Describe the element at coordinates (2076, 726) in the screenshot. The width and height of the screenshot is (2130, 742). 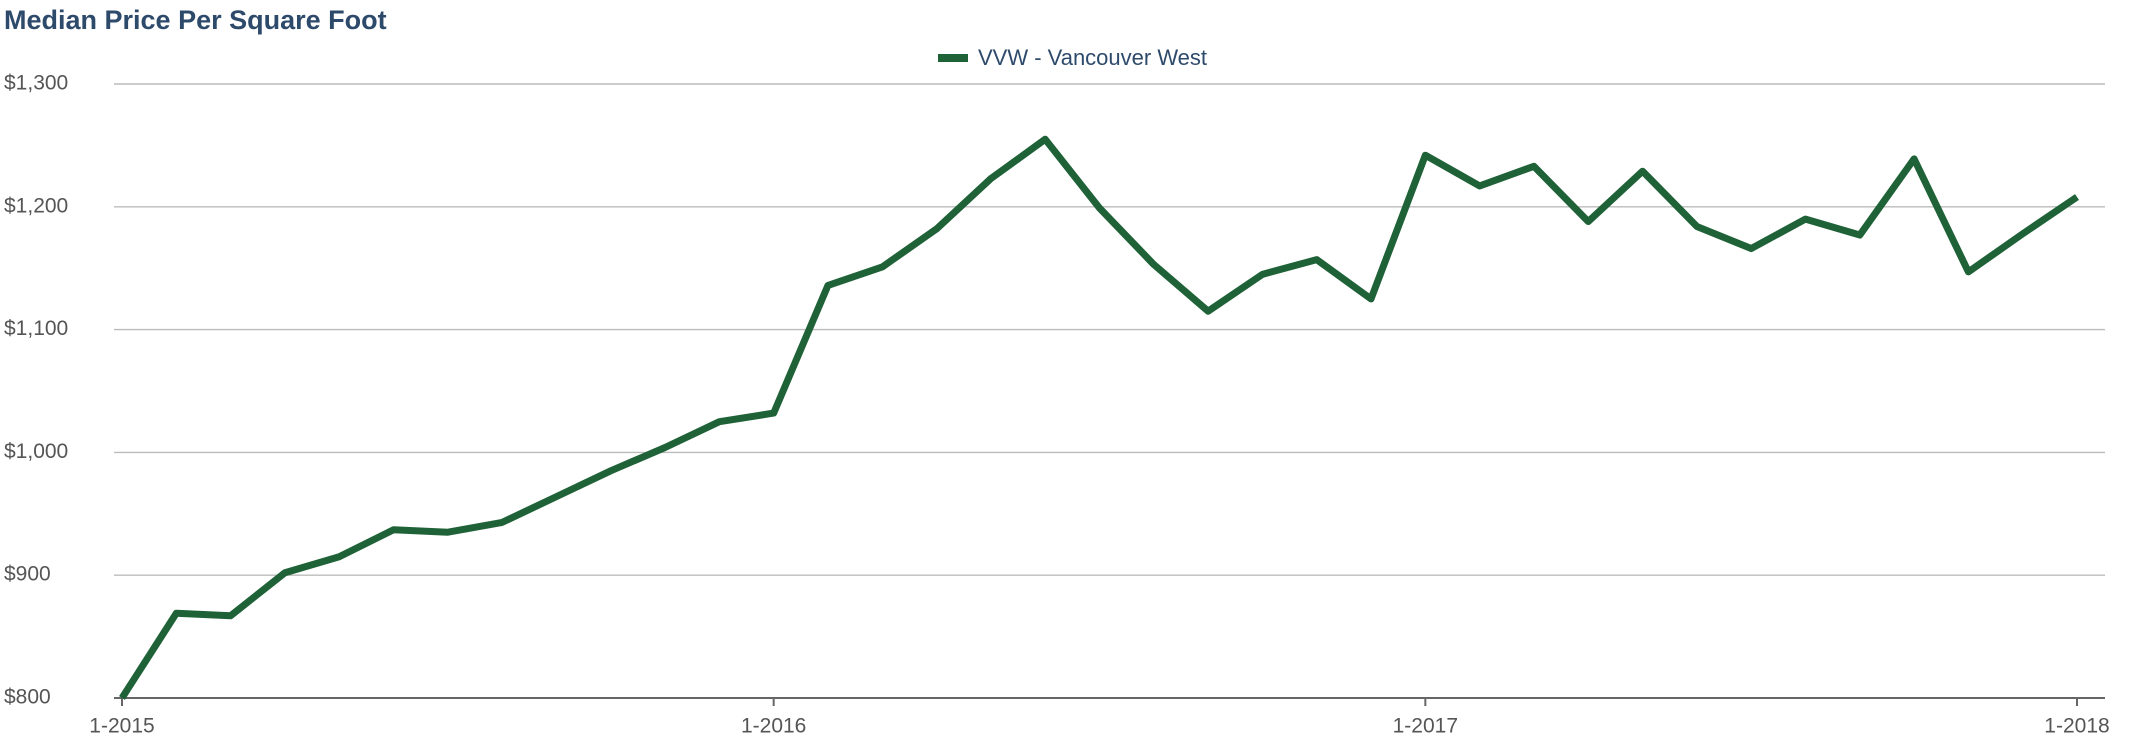
I see `x-tick-label: 1-2018` at that location.